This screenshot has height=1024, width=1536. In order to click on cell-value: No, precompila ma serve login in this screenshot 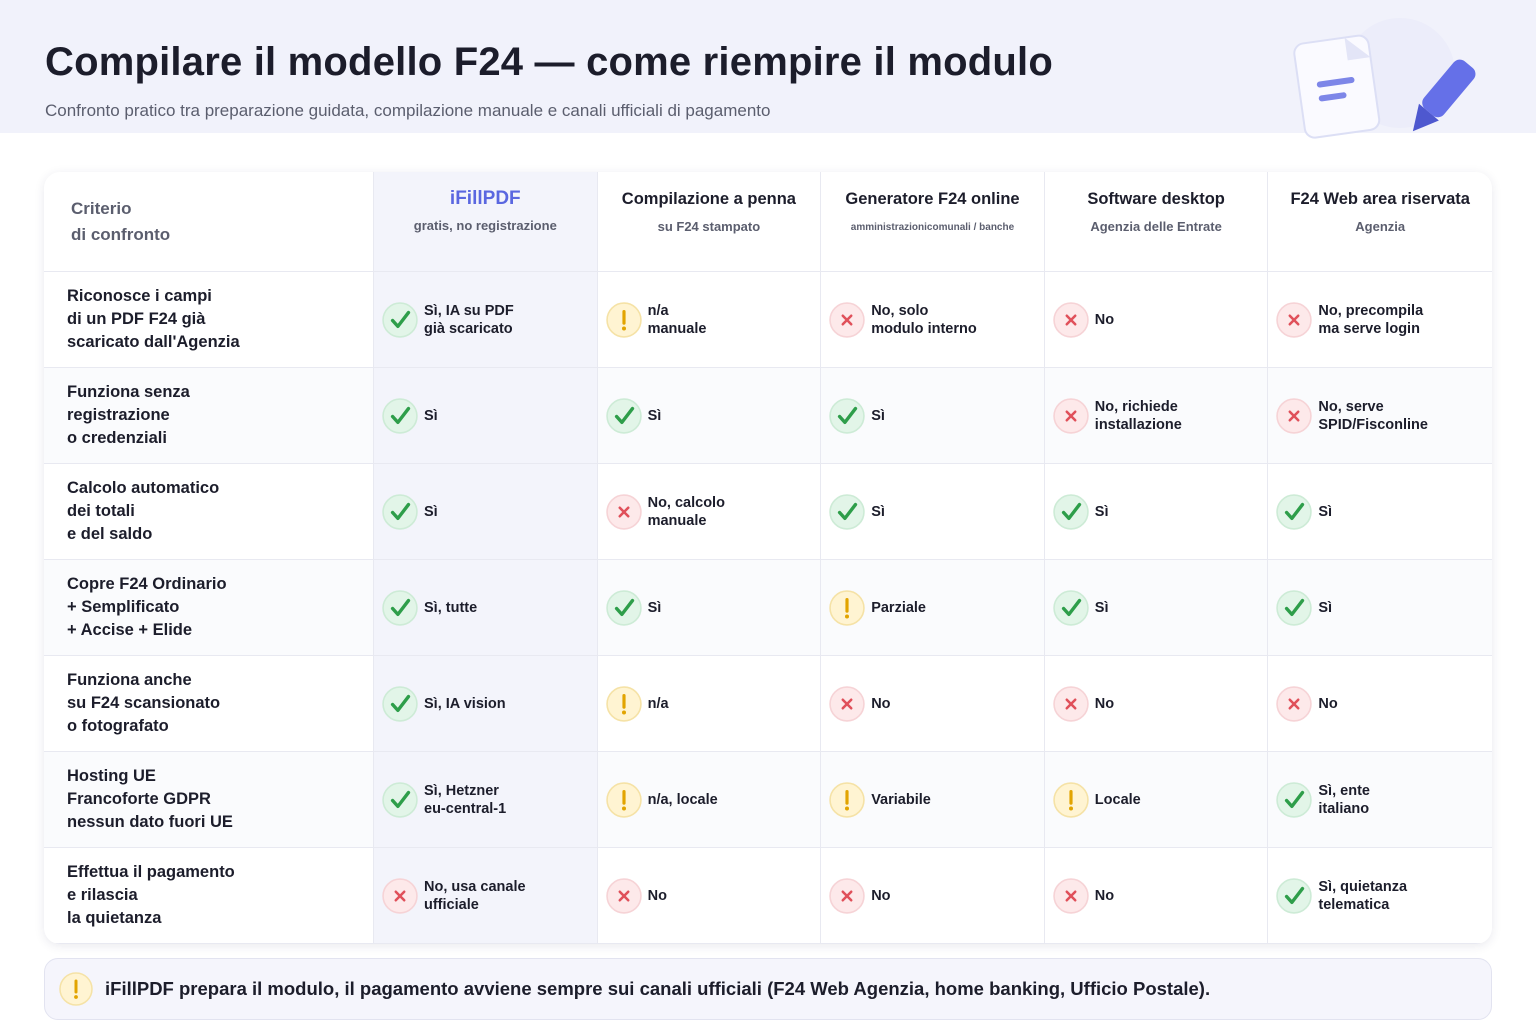, I will do `click(1380, 320)`.